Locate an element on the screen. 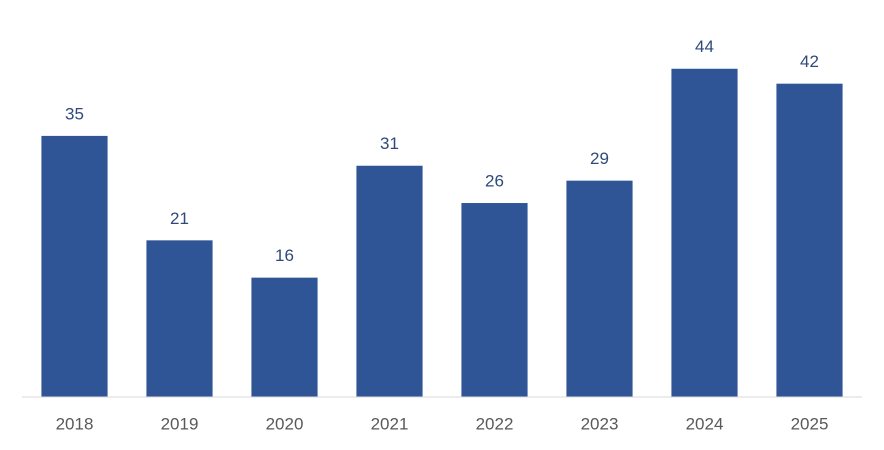 This screenshot has height=450, width=884. x-tick-label: 2025 is located at coordinates (810, 423).